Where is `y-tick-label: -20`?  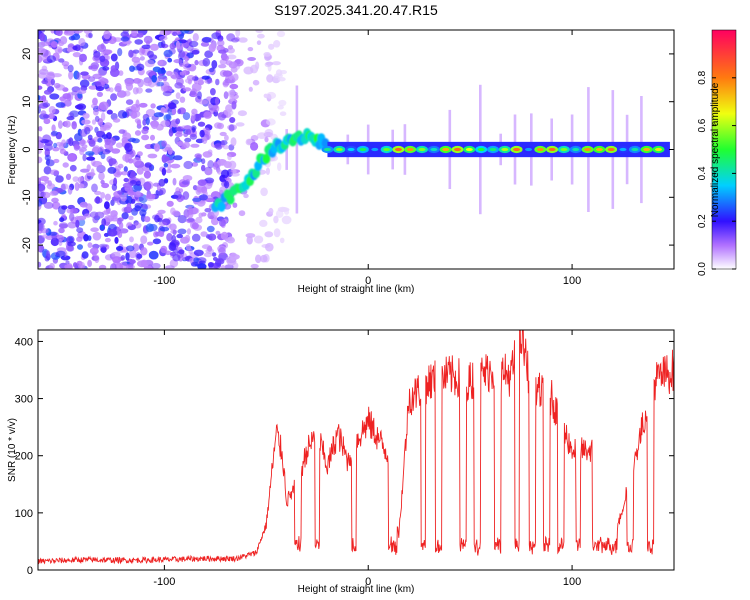 y-tick-label: -20 is located at coordinates (27, 245).